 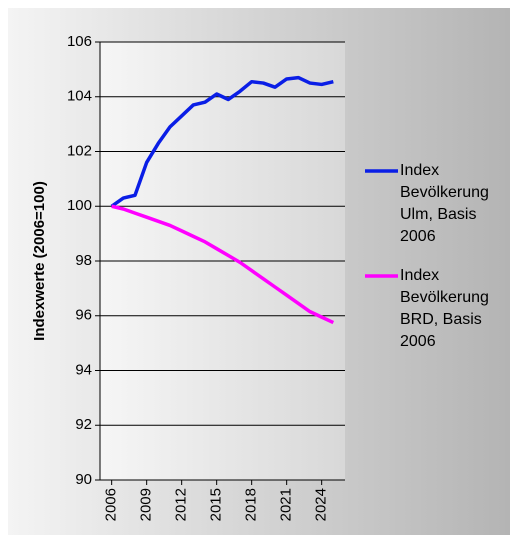 What do you see at coordinates (286, 504) in the screenshot?
I see `x-tick-label: 2021` at bounding box center [286, 504].